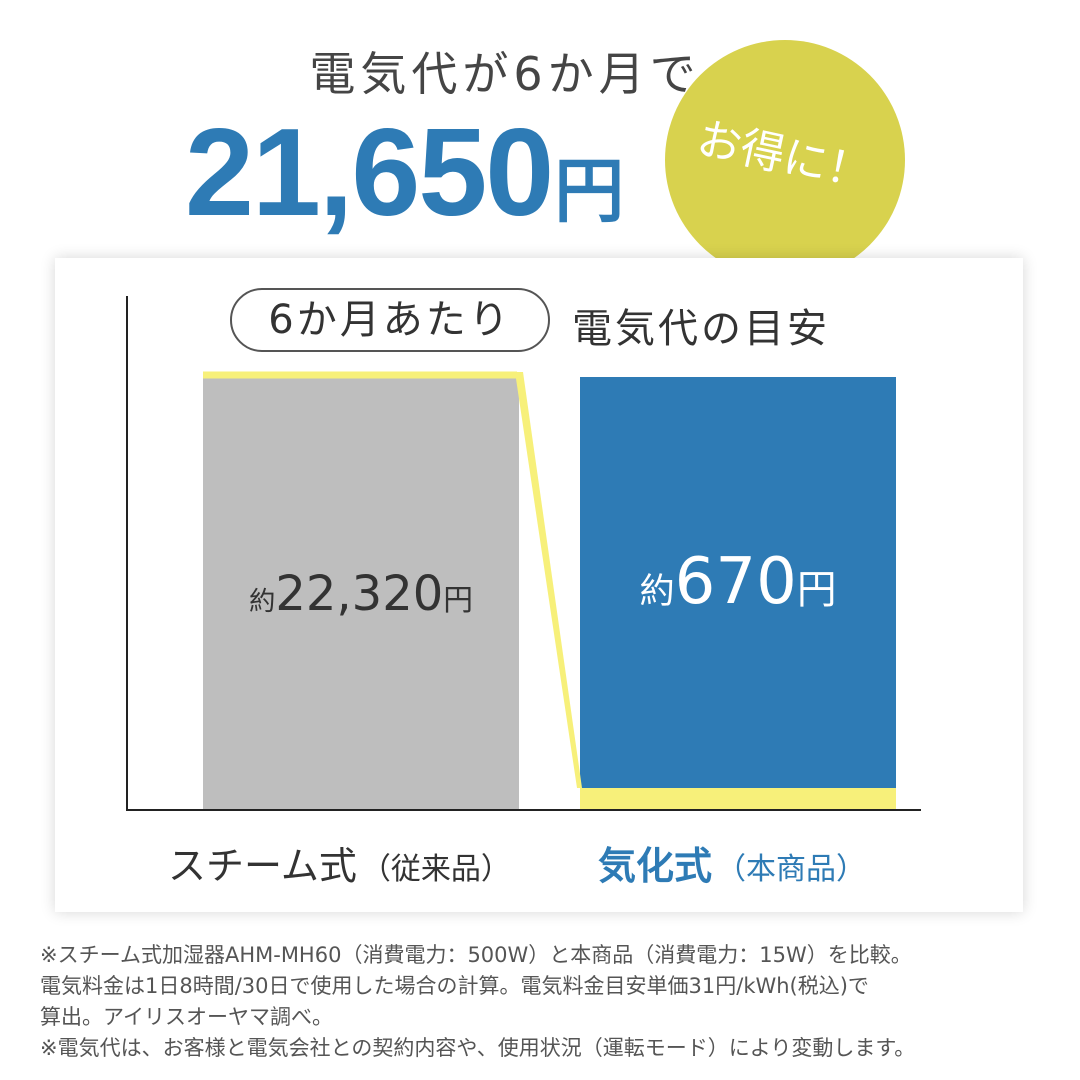 This screenshot has height=1080, width=1080. I want to click on category-note: （本商品）, so click(791, 869).